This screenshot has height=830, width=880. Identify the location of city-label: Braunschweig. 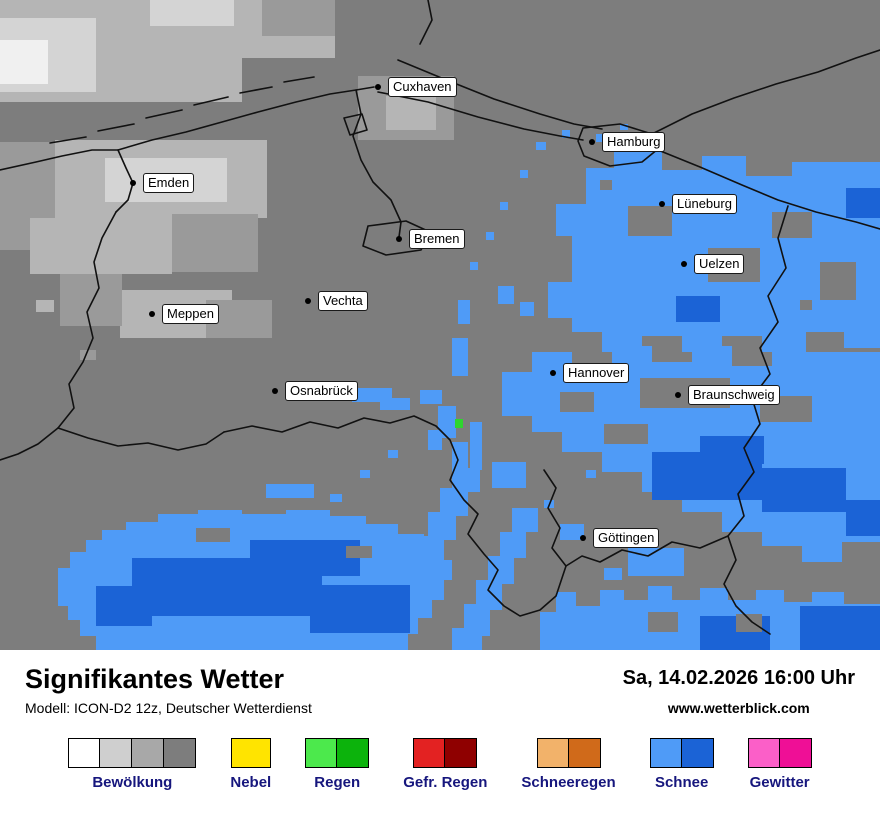
(734, 395).